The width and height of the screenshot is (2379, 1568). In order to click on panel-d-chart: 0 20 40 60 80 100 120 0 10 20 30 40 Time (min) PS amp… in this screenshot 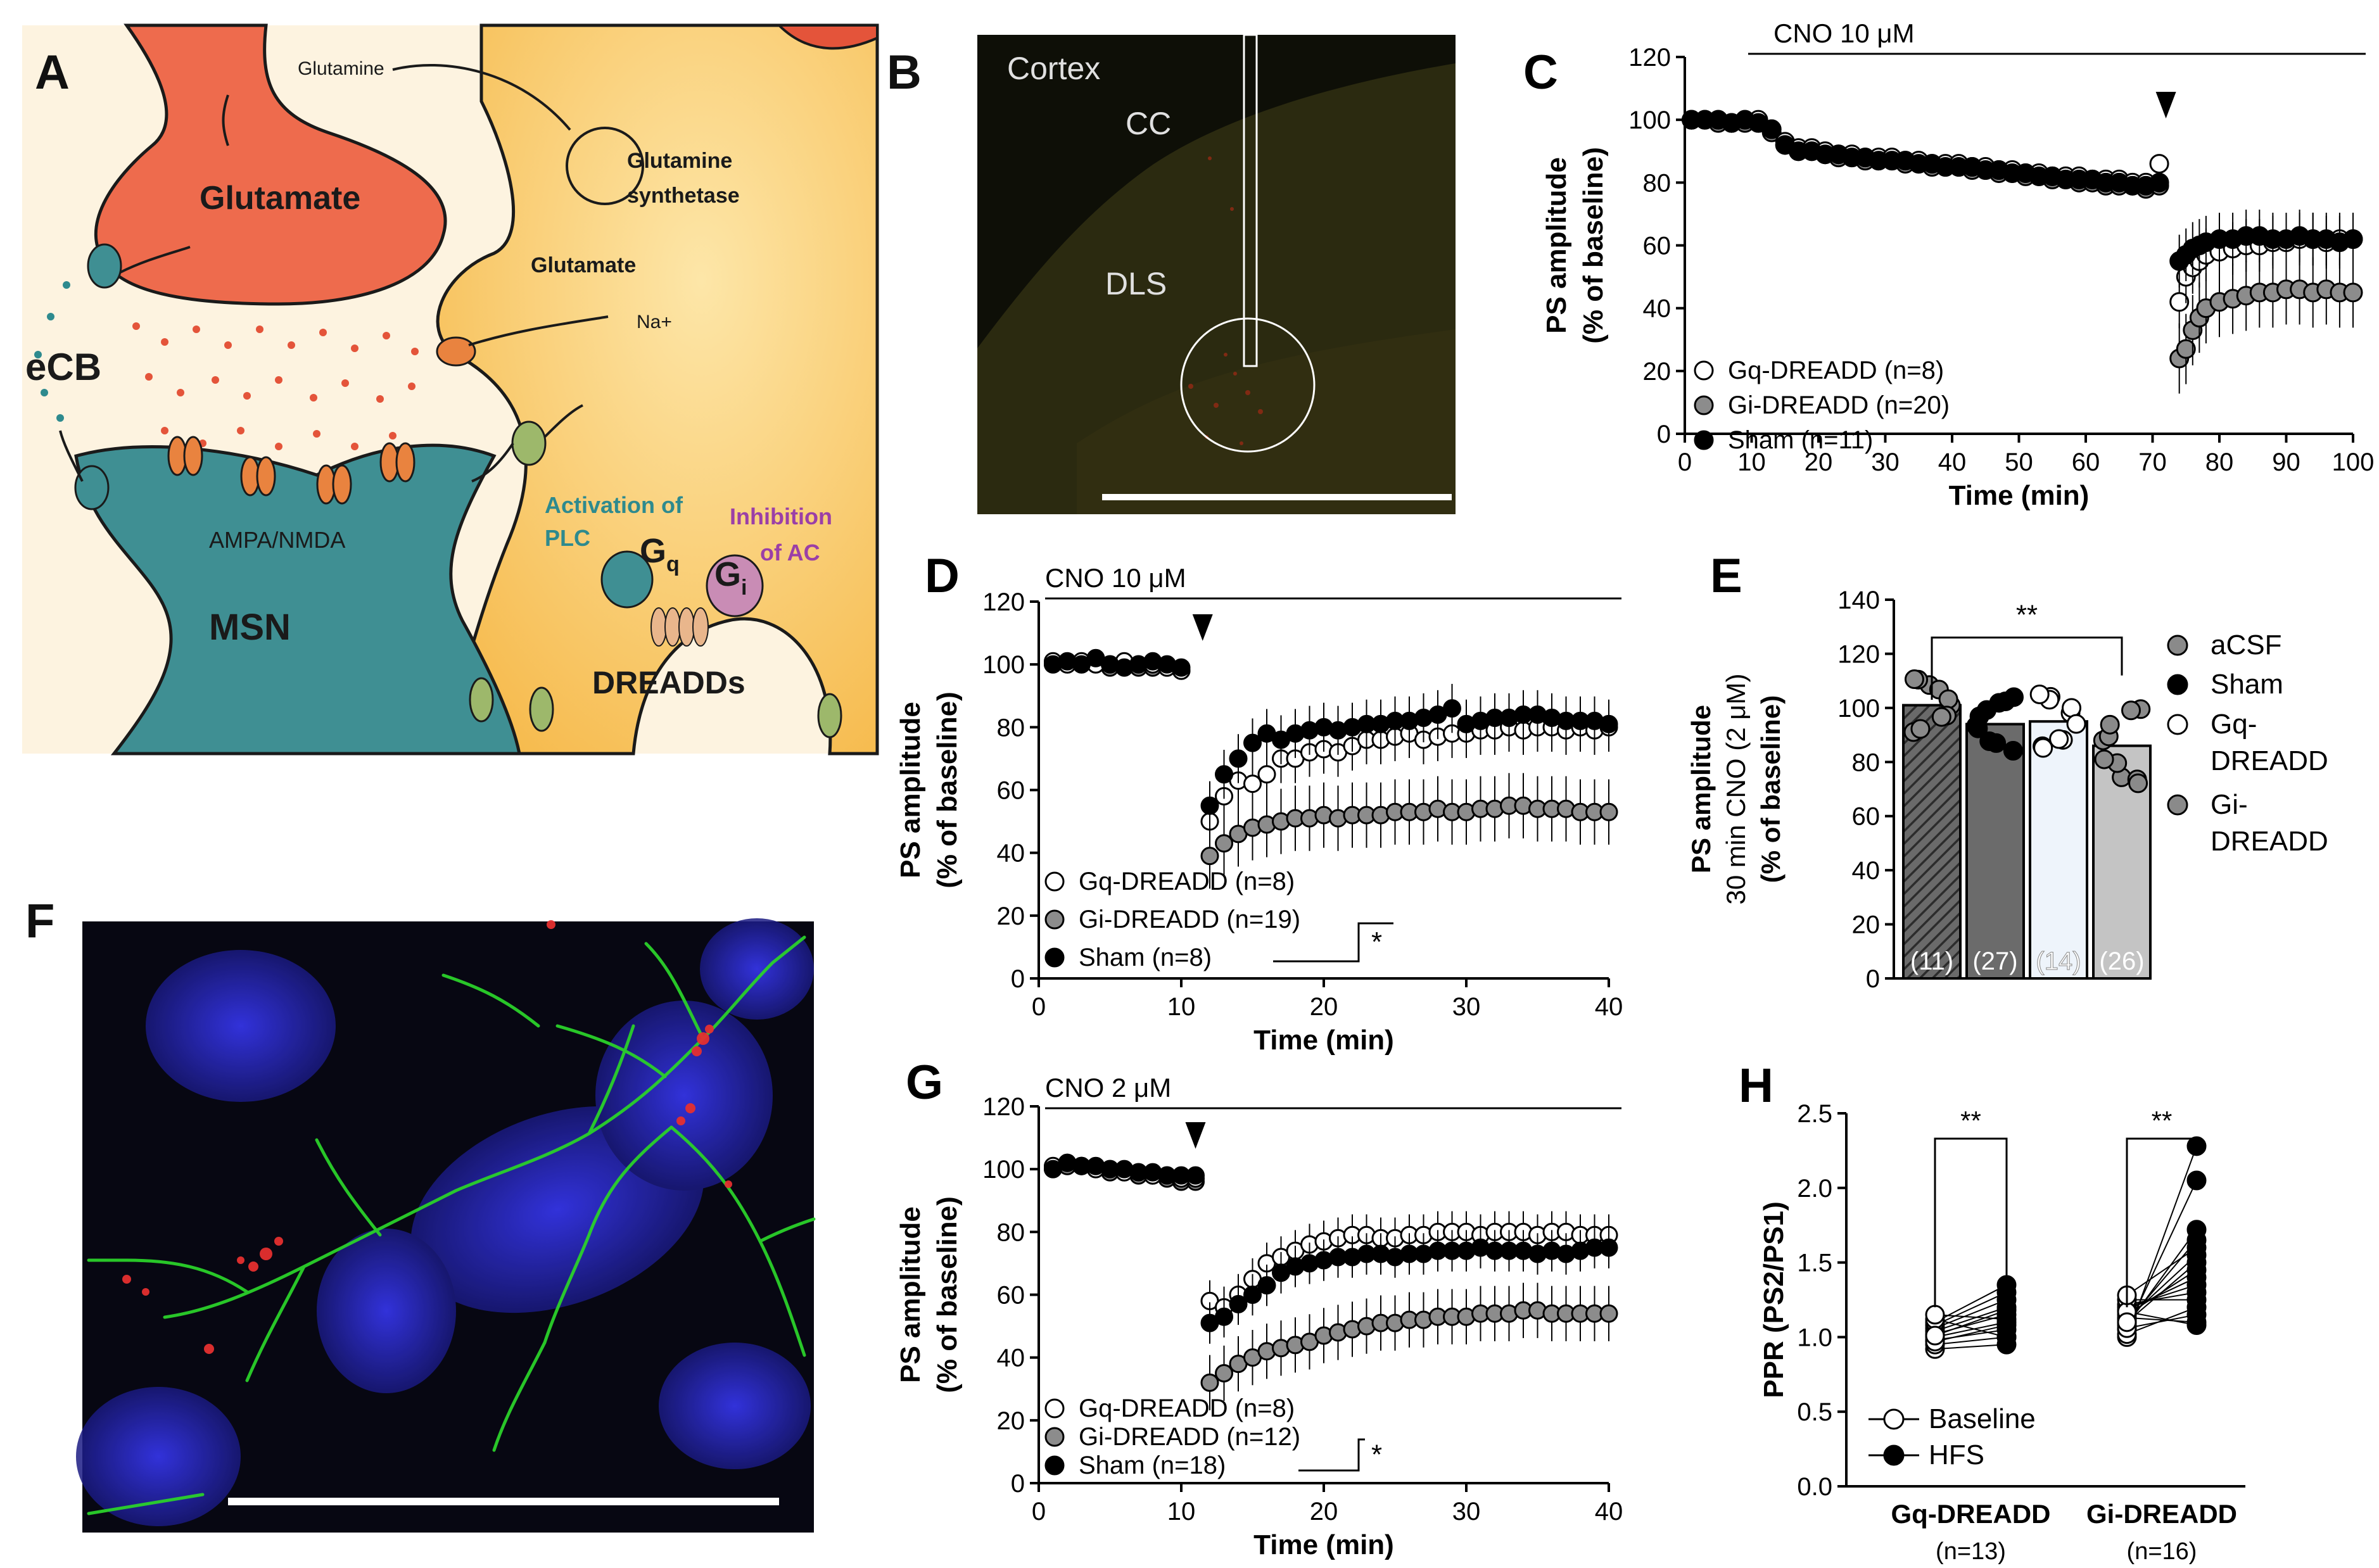, I will do `click(1259, 803)`.